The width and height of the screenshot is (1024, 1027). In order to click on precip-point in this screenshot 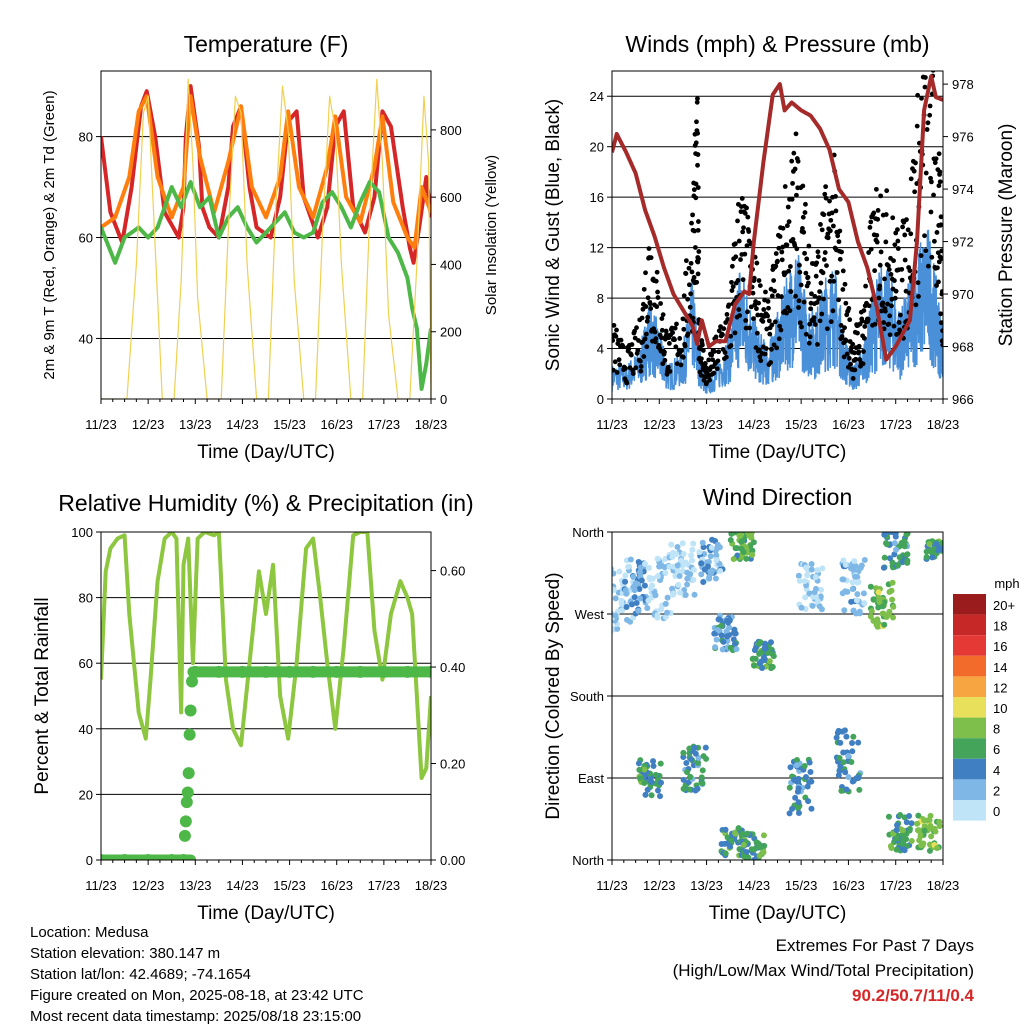, I will do `click(186, 802)`.